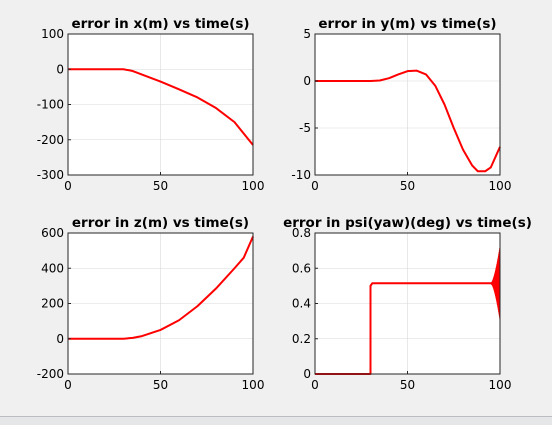  Describe the element at coordinates (407, 24) in the screenshot. I see `chart-title: error in y(m) vs time(s)` at that location.